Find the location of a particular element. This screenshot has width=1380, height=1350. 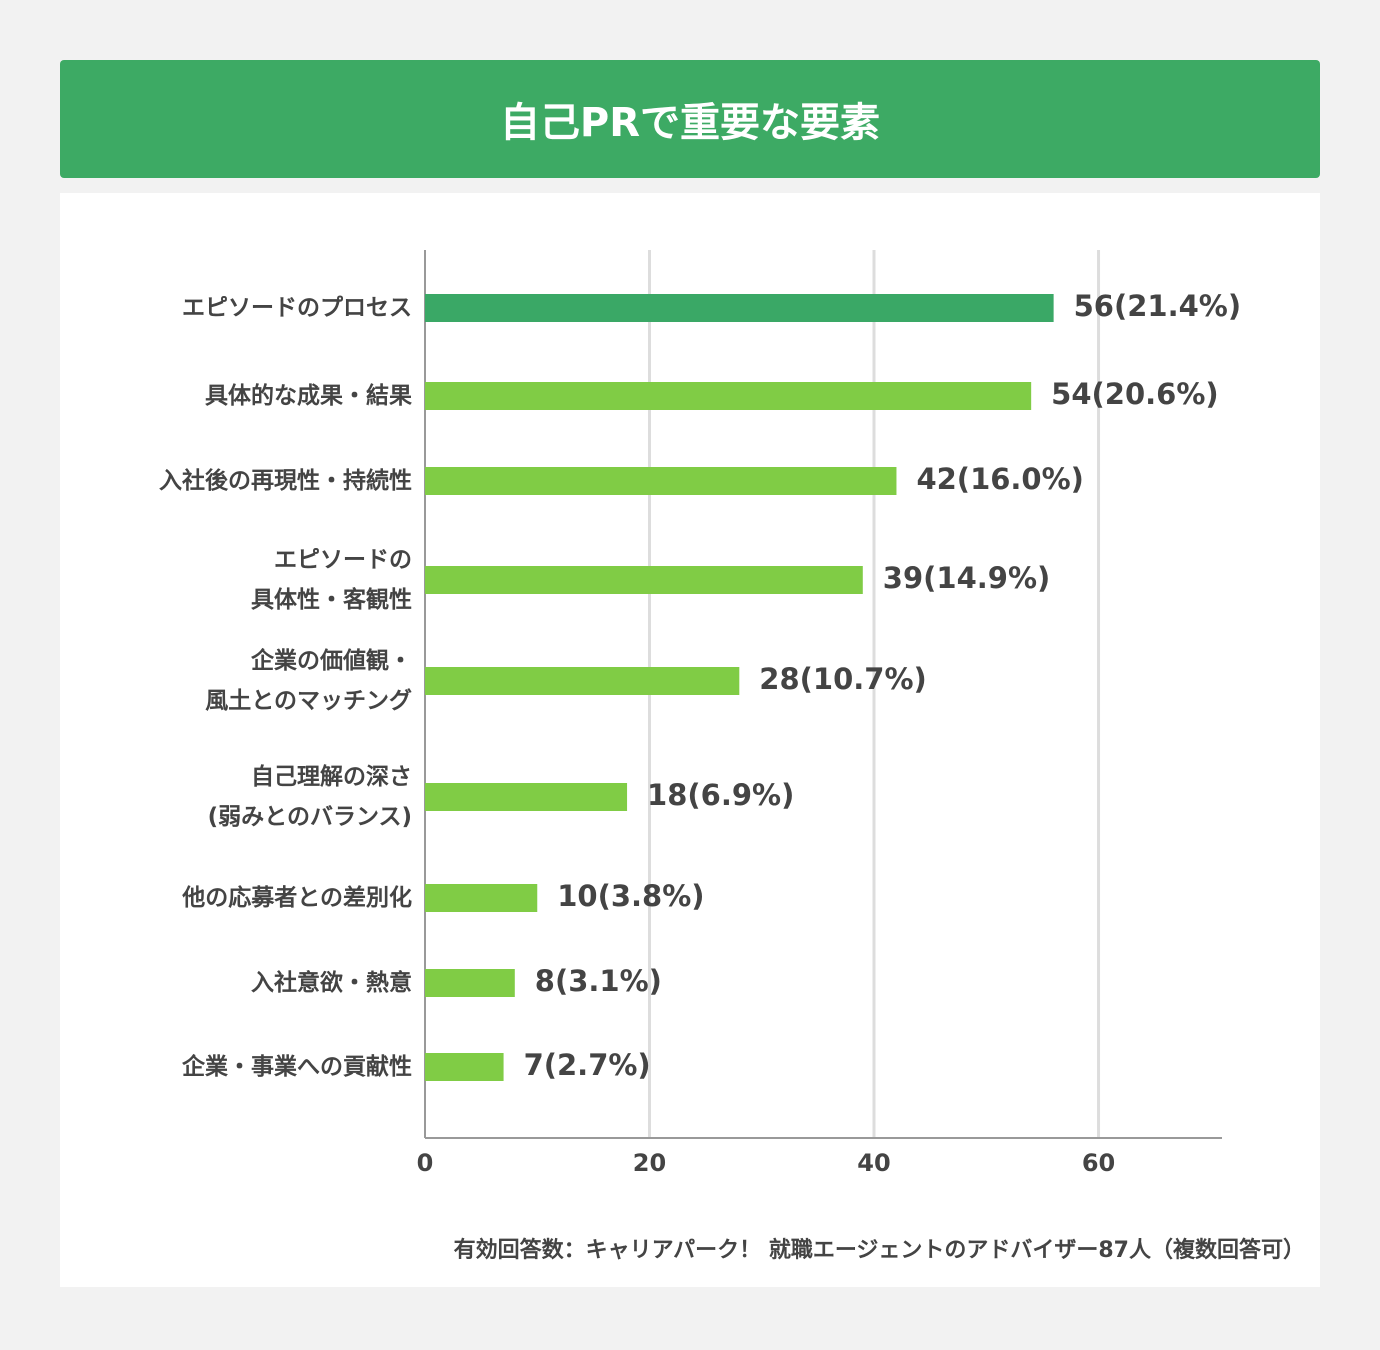

category-label: 入社意欲・熱意 is located at coordinates (331, 983).